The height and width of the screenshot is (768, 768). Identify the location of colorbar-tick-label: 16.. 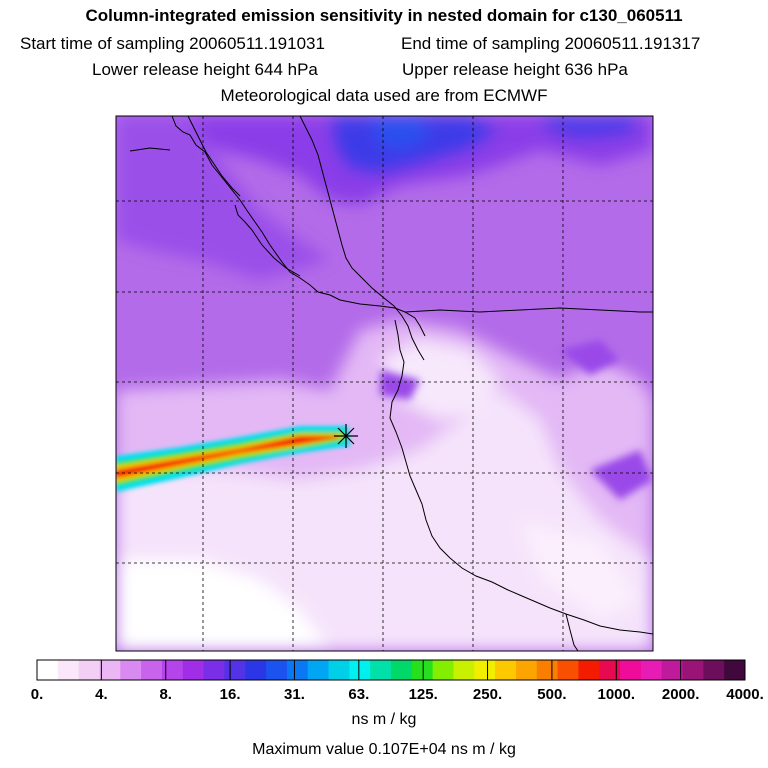
(230, 694).